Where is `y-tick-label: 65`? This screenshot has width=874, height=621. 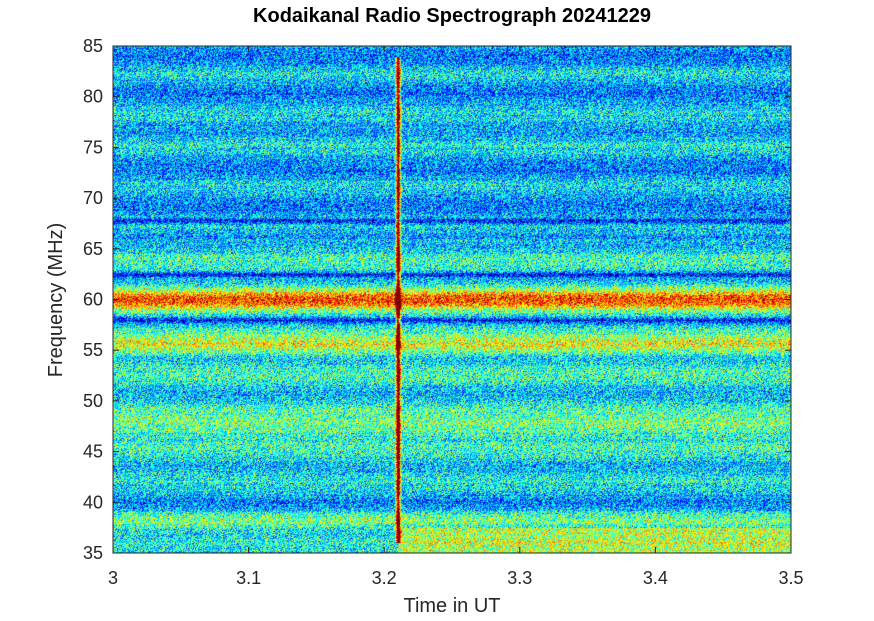
y-tick-label: 65 is located at coordinates (93, 249).